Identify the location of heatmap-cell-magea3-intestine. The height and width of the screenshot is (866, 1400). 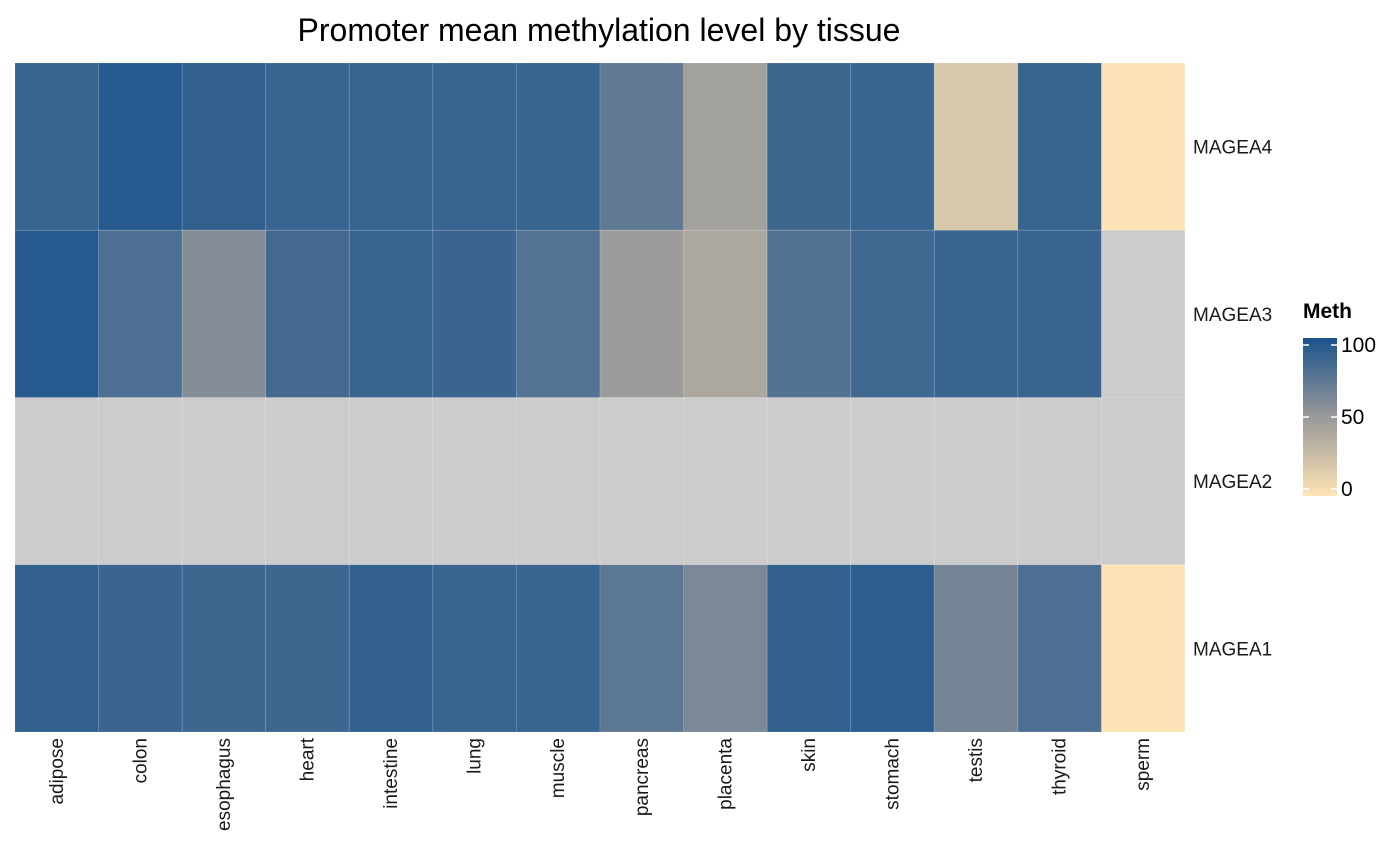
(391, 313).